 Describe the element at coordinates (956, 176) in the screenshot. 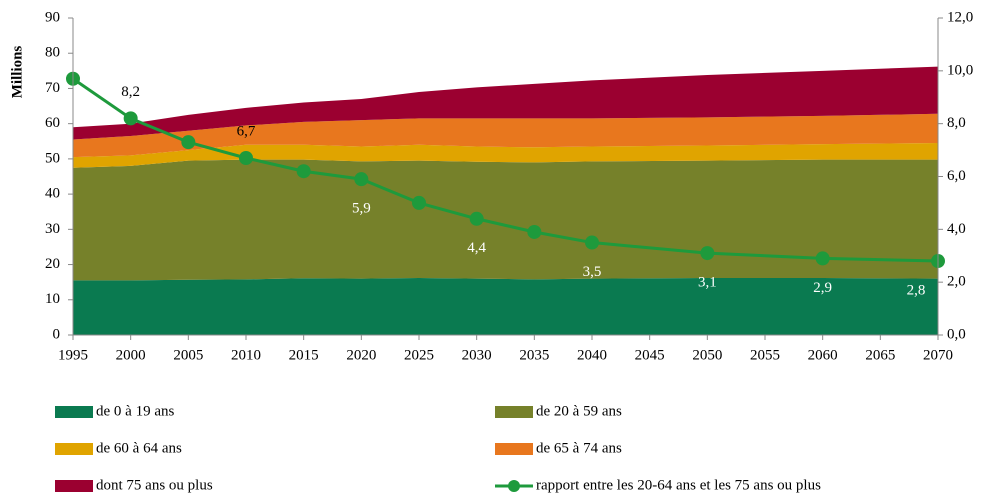

I see `y2-tick-label: 6,0` at that location.